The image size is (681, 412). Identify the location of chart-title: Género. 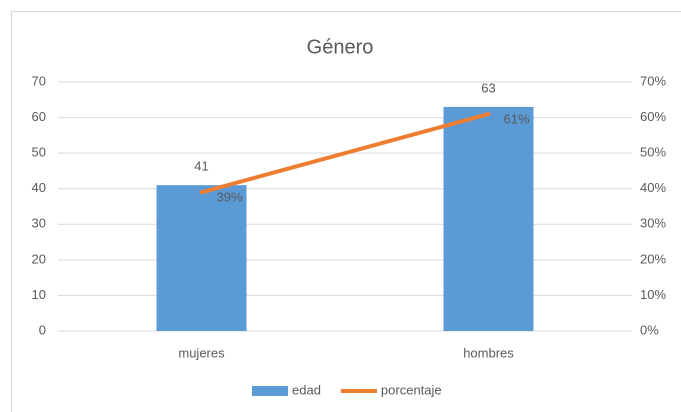
(340, 47).